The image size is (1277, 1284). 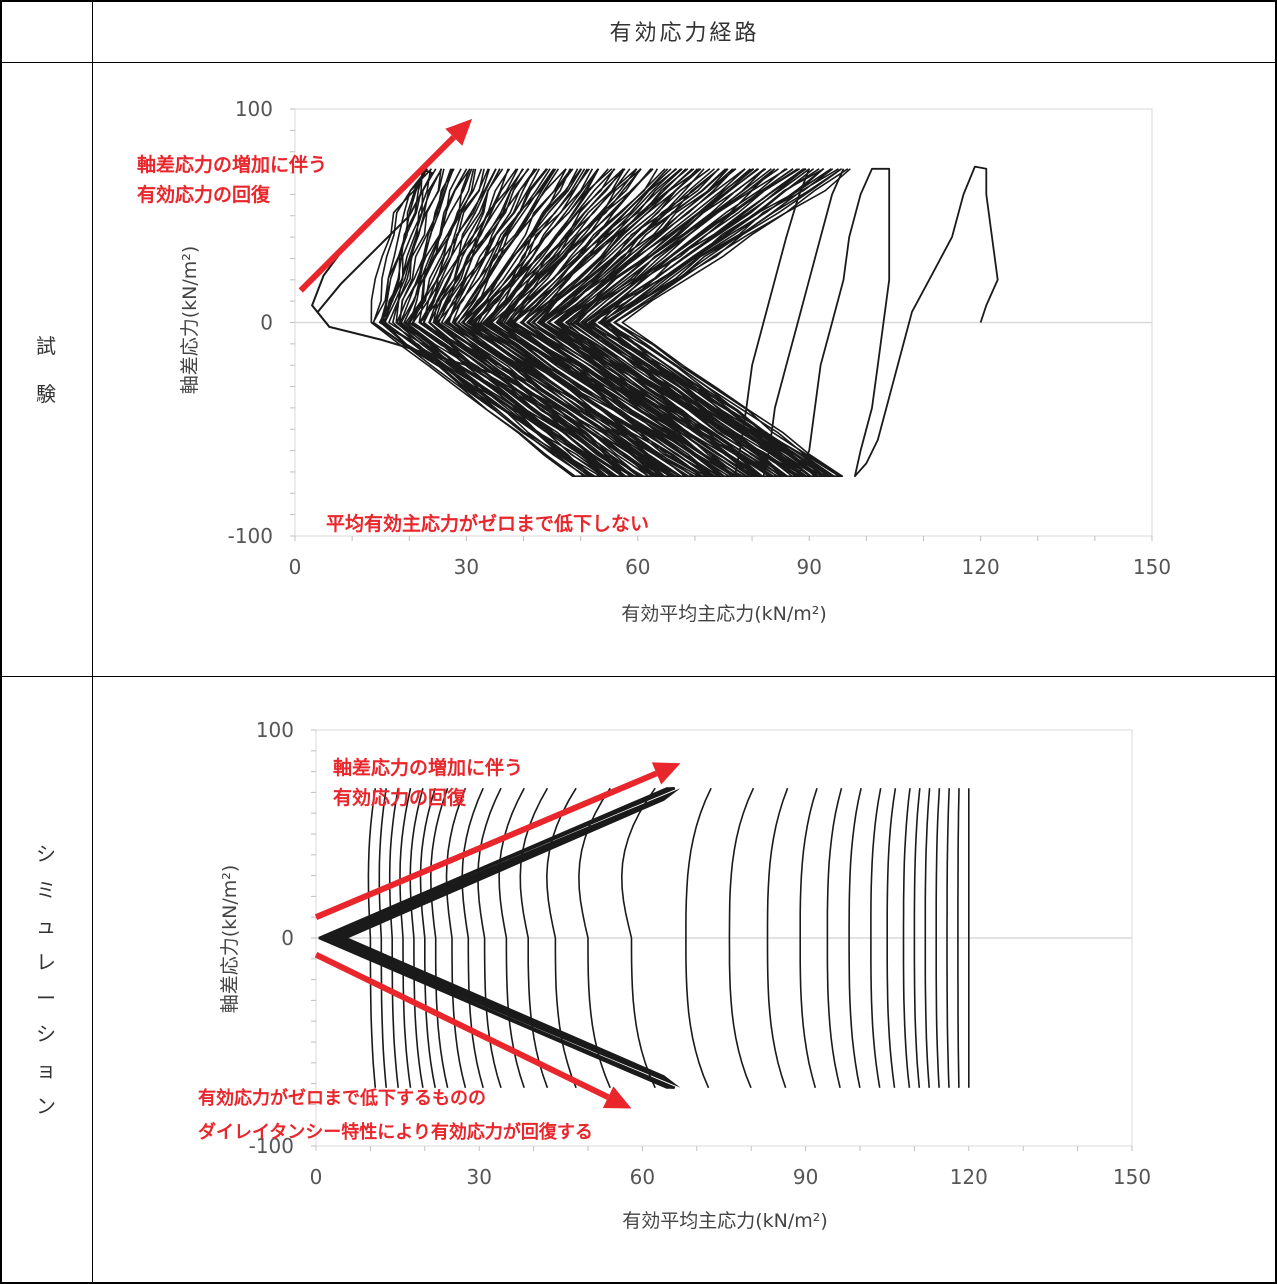 What do you see at coordinates (46, 345) in the screenshot?
I see `row-label-test-char: 試` at bounding box center [46, 345].